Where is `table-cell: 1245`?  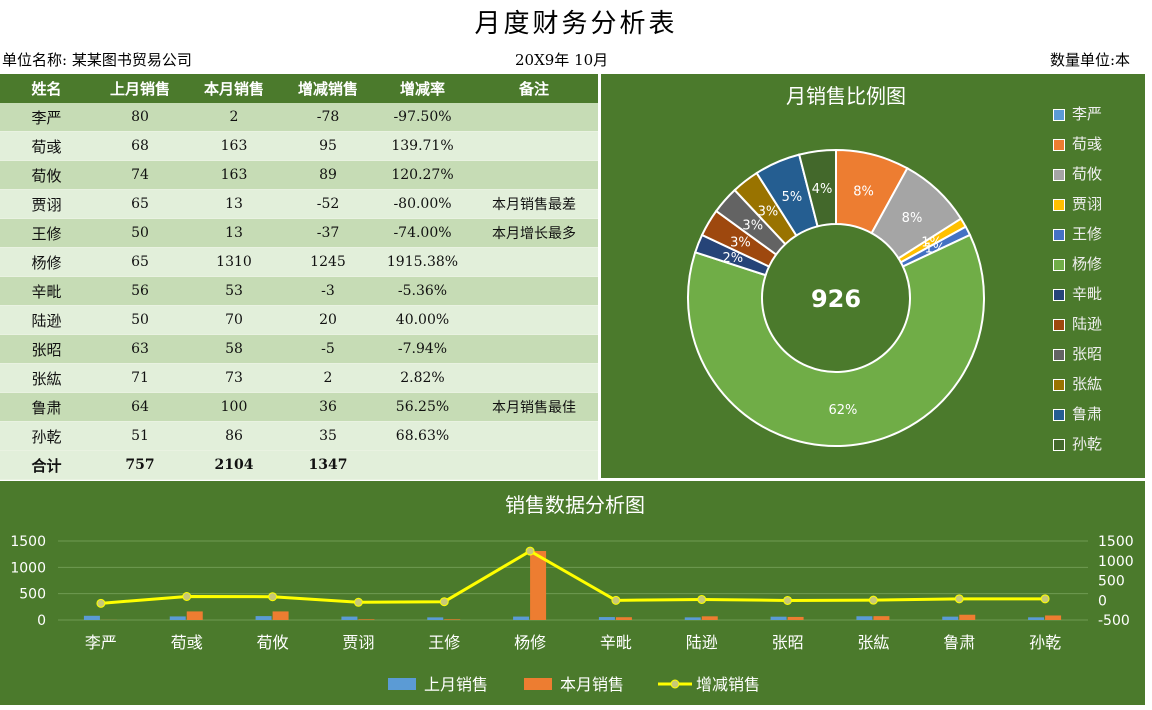 table-cell: 1245 is located at coordinates (328, 262).